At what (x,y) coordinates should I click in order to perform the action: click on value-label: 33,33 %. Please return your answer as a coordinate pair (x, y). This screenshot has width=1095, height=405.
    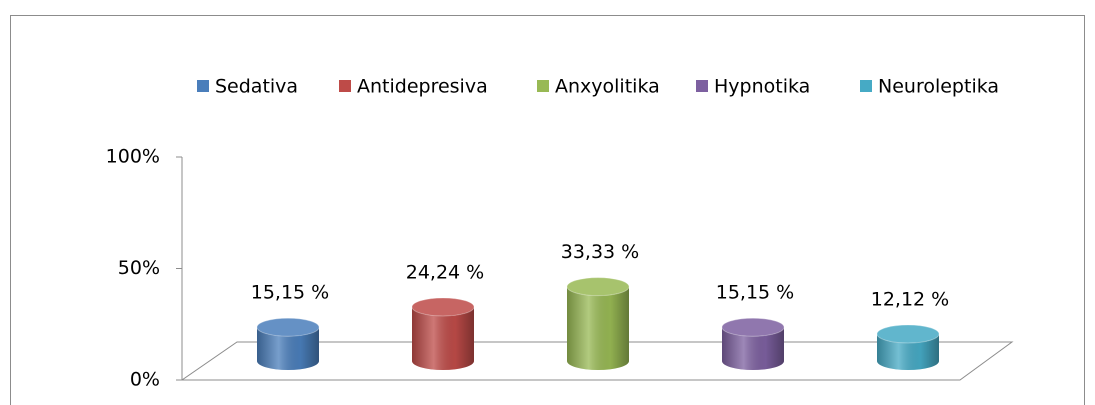
    Looking at the image, I should click on (600, 252).